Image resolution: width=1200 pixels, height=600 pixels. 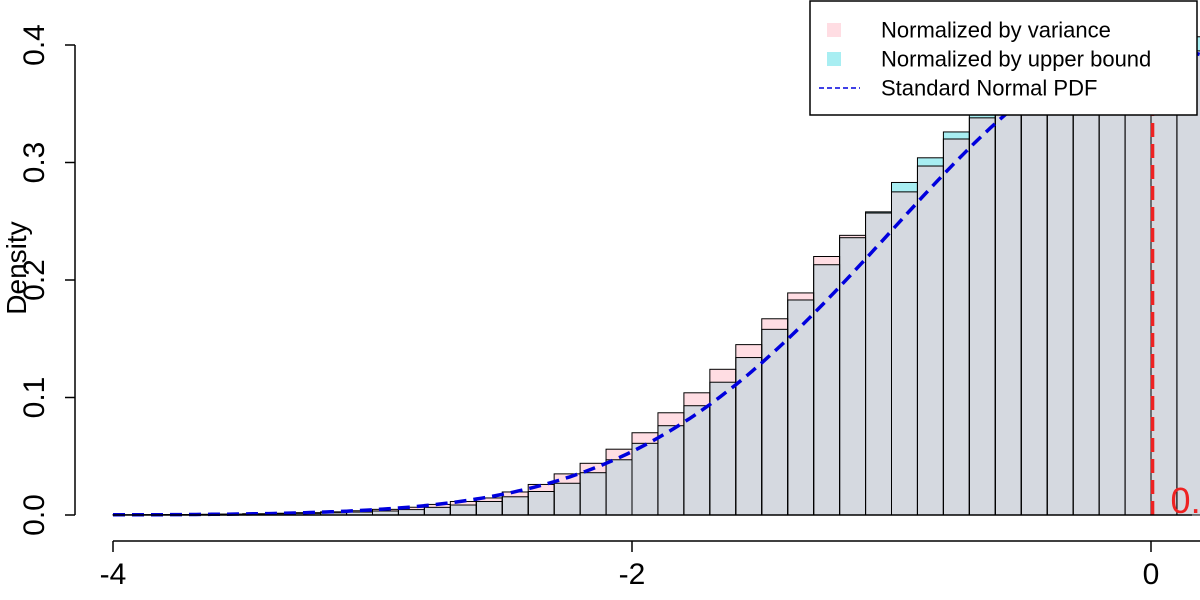 What do you see at coordinates (34, 45) in the screenshot?
I see `y-tick-label: 0.4` at bounding box center [34, 45].